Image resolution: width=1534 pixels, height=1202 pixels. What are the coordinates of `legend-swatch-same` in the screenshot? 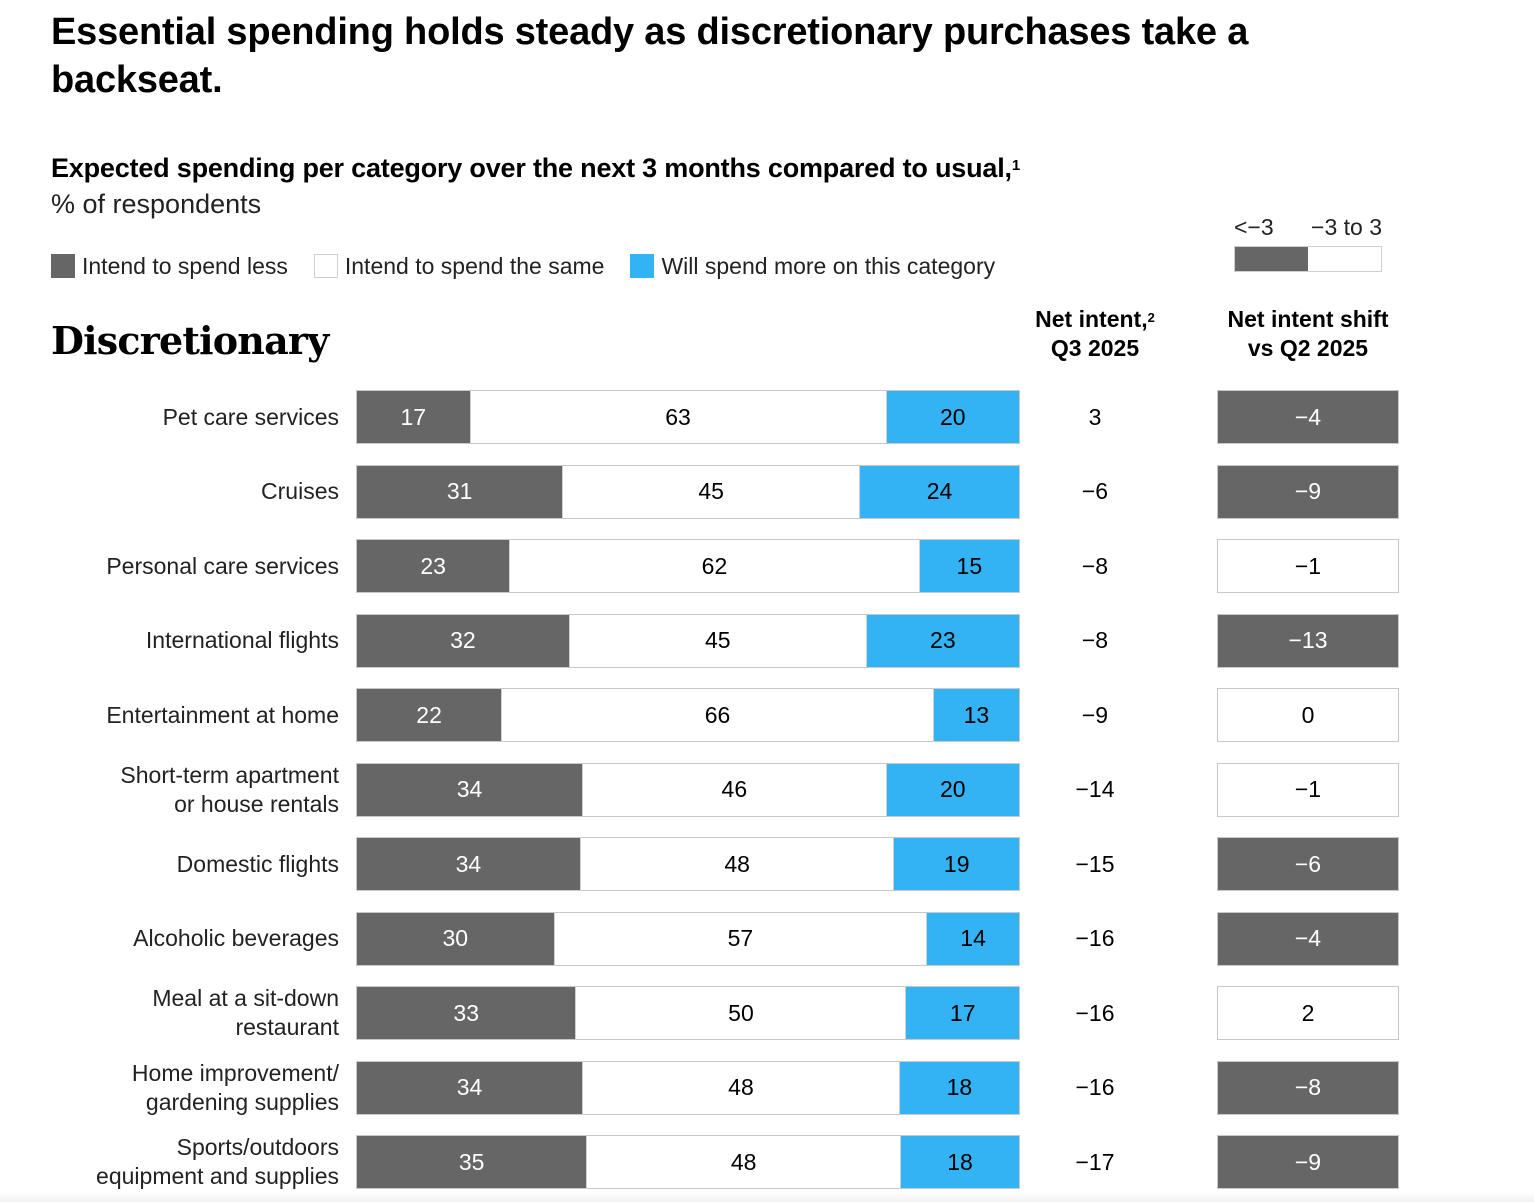 It's located at (325, 266).